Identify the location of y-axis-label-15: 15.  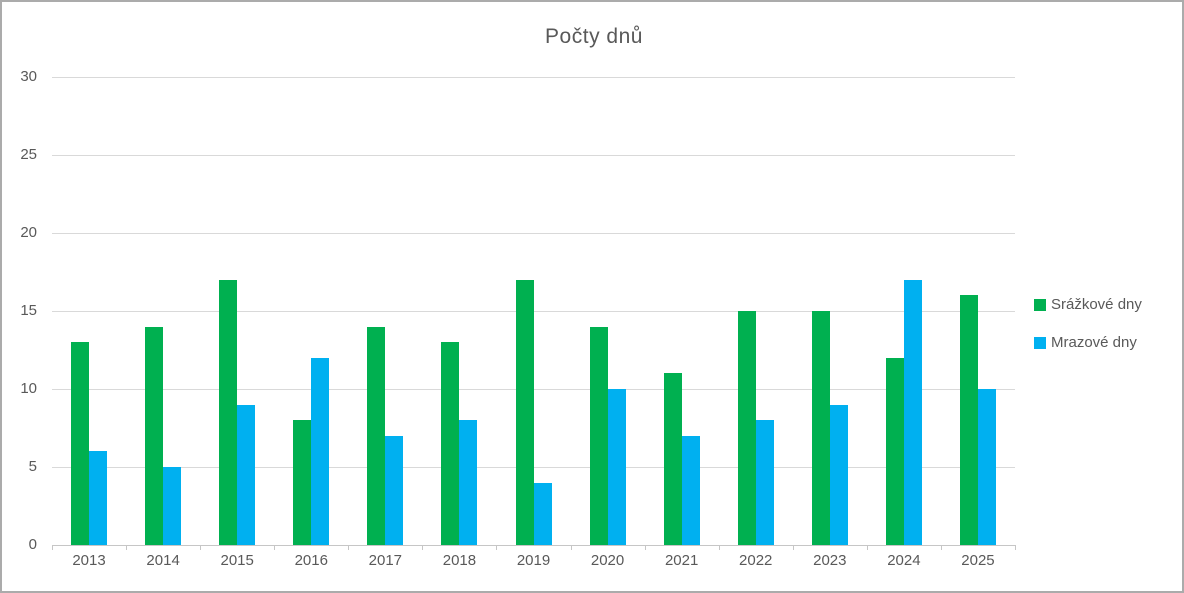
(28, 310).